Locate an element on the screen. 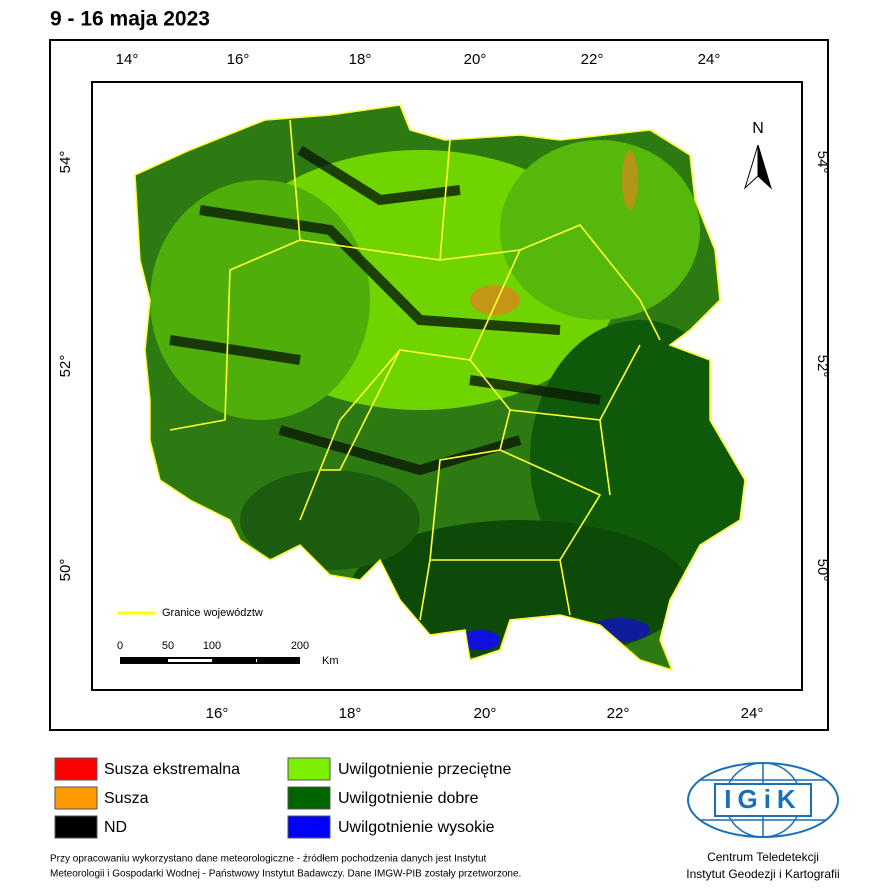 This screenshot has height=891, width=886. scale-label: 100 is located at coordinates (212, 646).